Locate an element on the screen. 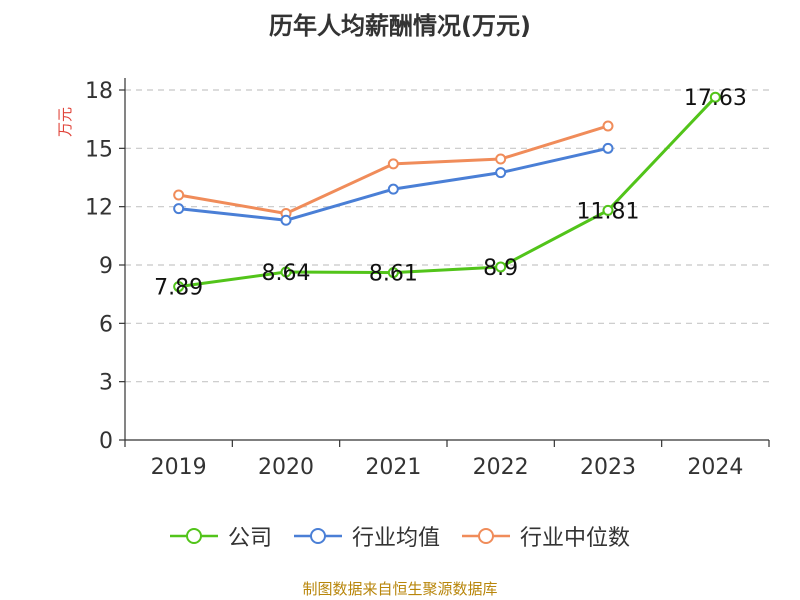  y-tick-label: 0 is located at coordinates (106, 441).